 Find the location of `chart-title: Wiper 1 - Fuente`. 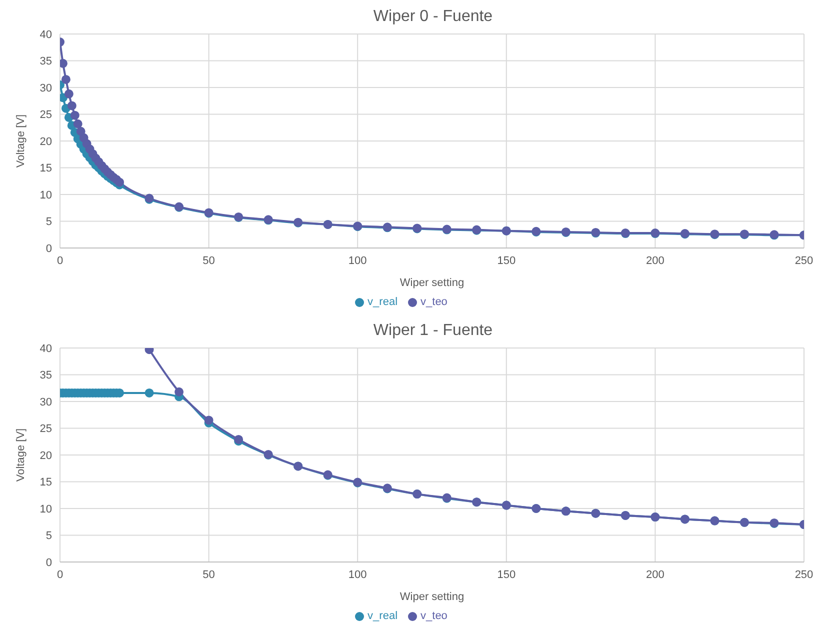

chart-title: Wiper 1 - Fuente is located at coordinates (433, 331).